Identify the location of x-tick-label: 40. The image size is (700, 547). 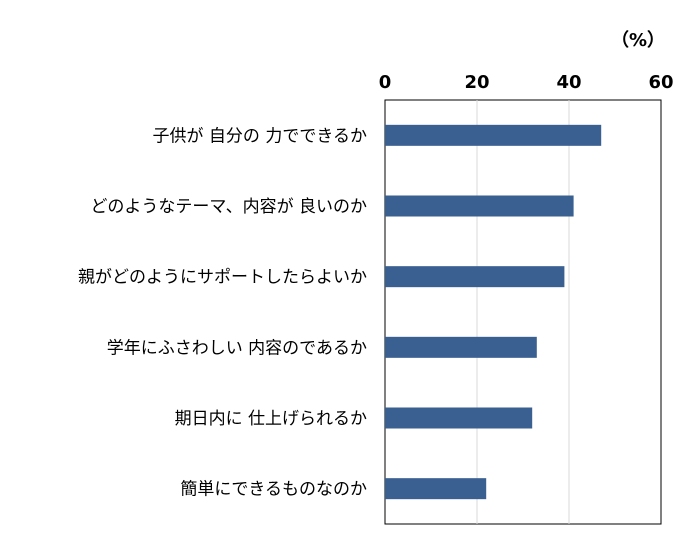
(568, 82).